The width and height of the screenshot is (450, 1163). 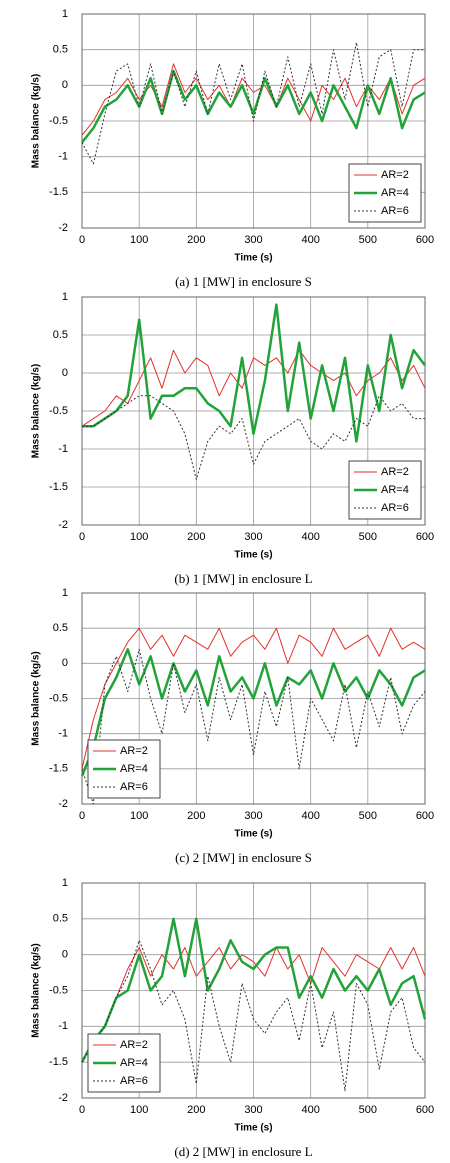 I want to click on caption: (b) 1 [MW] in enclosure L, so click(x=243, y=578).